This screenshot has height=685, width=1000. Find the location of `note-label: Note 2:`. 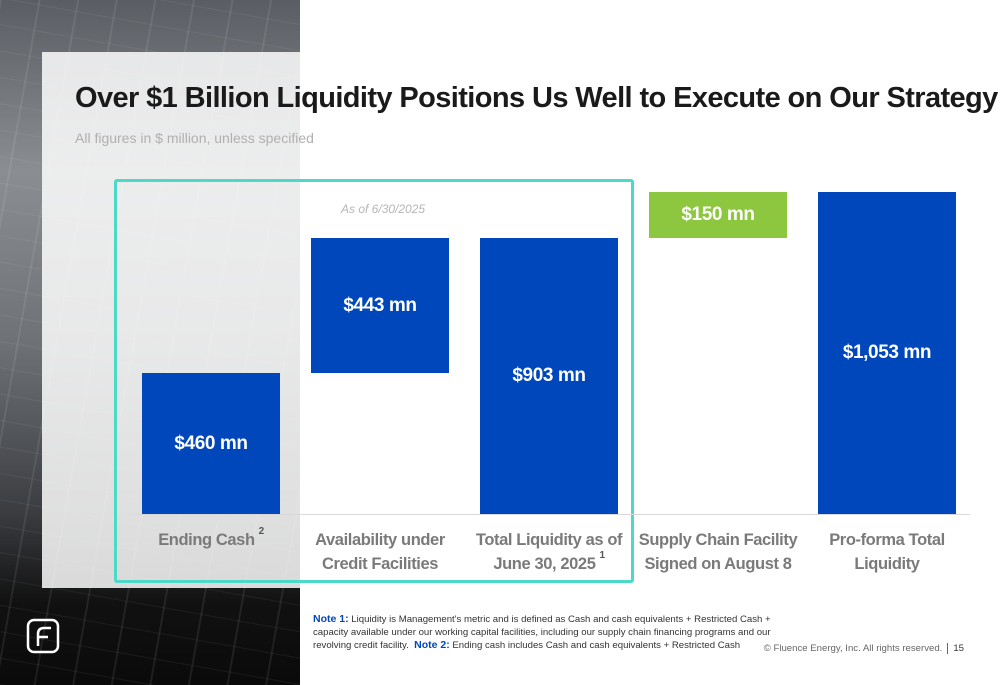

note-label: Note 2: is located at coordinates (432, 645).